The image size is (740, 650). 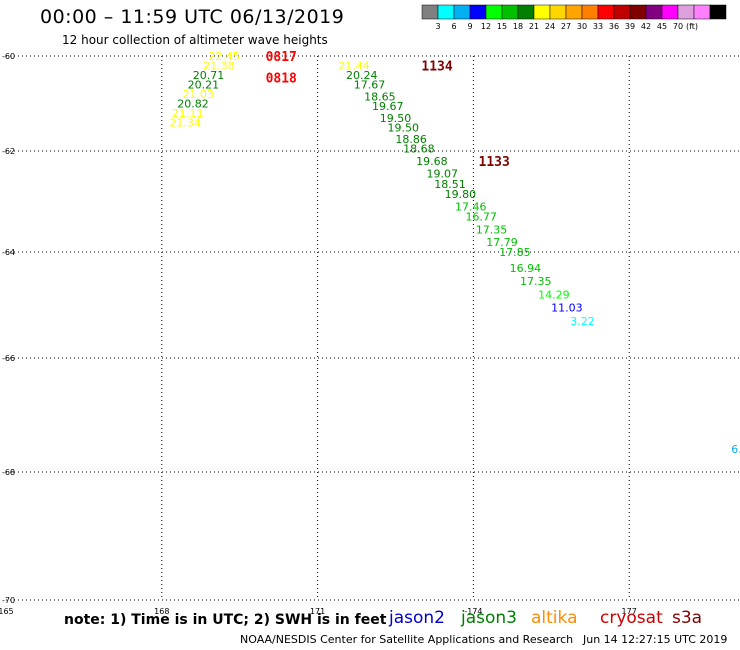 What do you see at coordinates (471, 207) in the screenshot?
I see `data-point-label: 17.46` at bounding box center [471, 207].